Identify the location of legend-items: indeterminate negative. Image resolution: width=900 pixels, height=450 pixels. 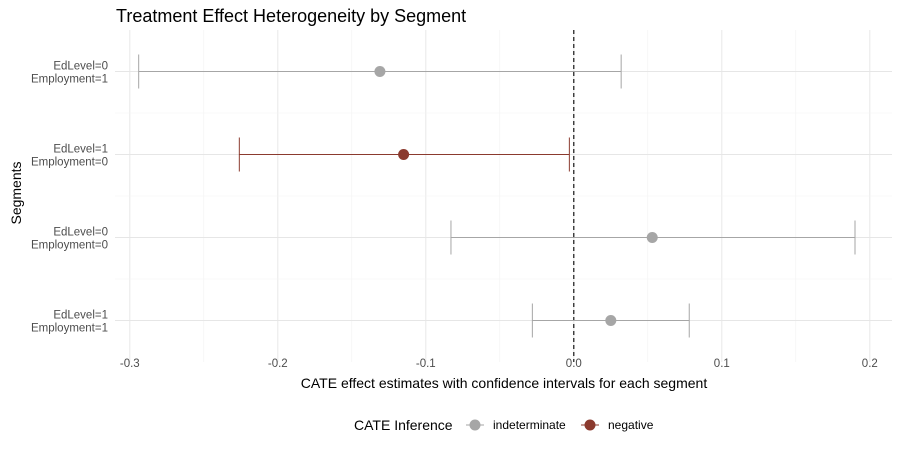
(560, 425).